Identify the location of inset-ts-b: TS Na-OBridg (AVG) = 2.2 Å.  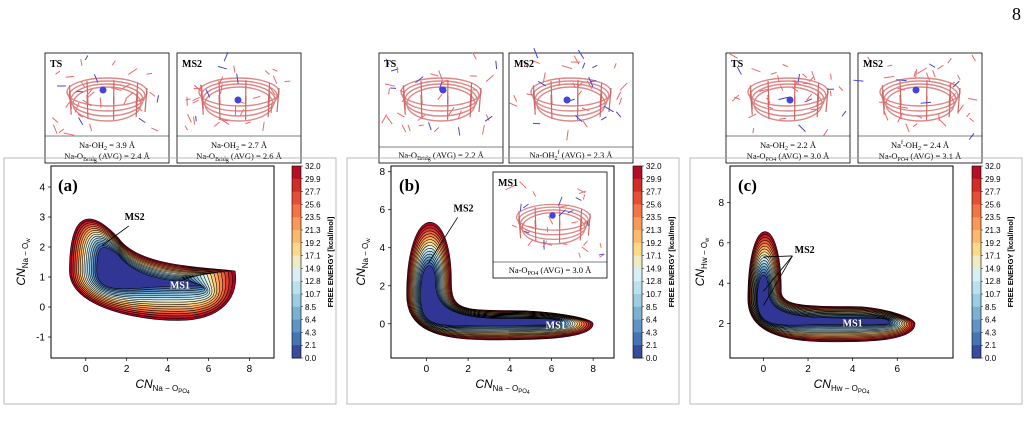
(441, 108).